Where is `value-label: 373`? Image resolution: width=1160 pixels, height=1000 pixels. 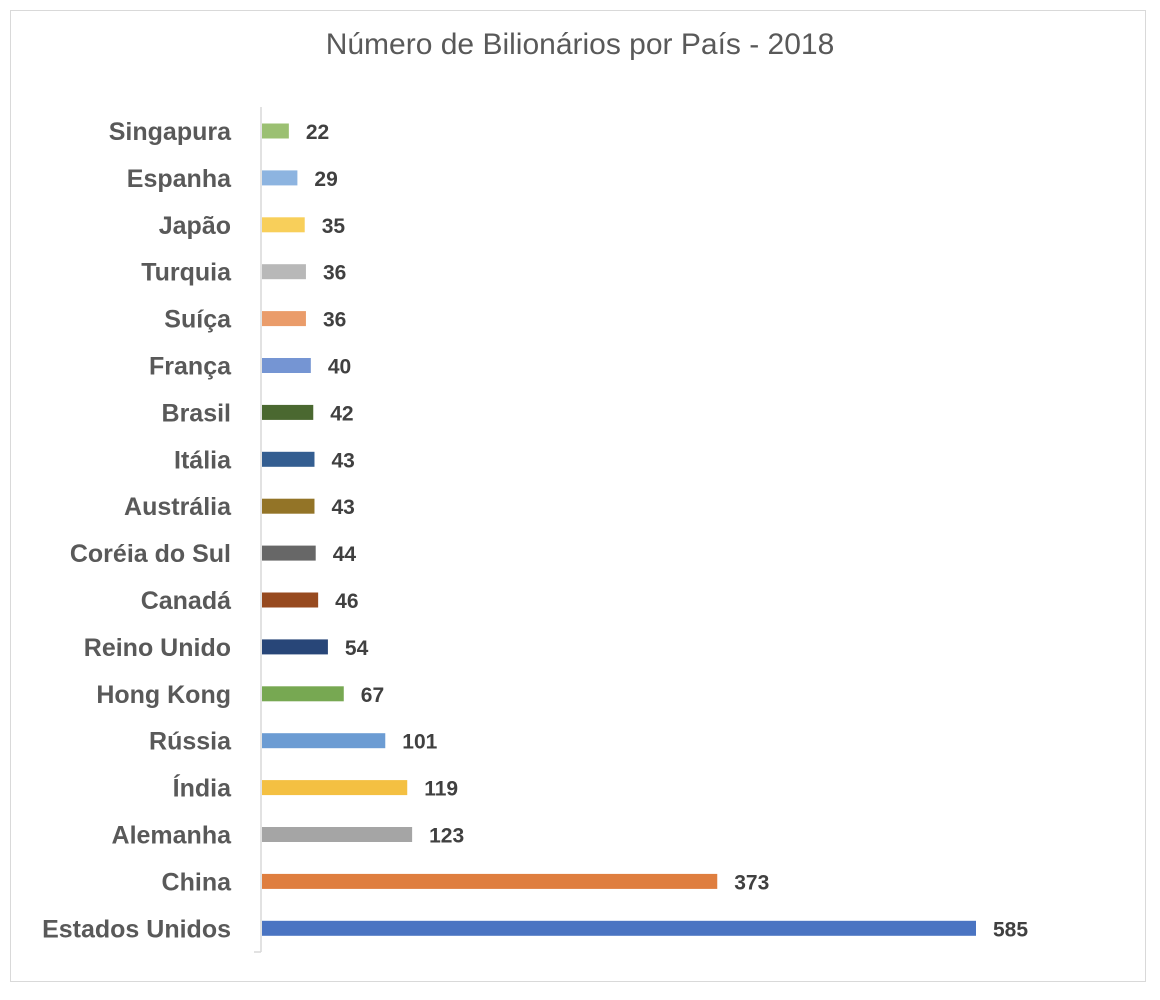 value-label: 373 is located at coordinates (751, 882).